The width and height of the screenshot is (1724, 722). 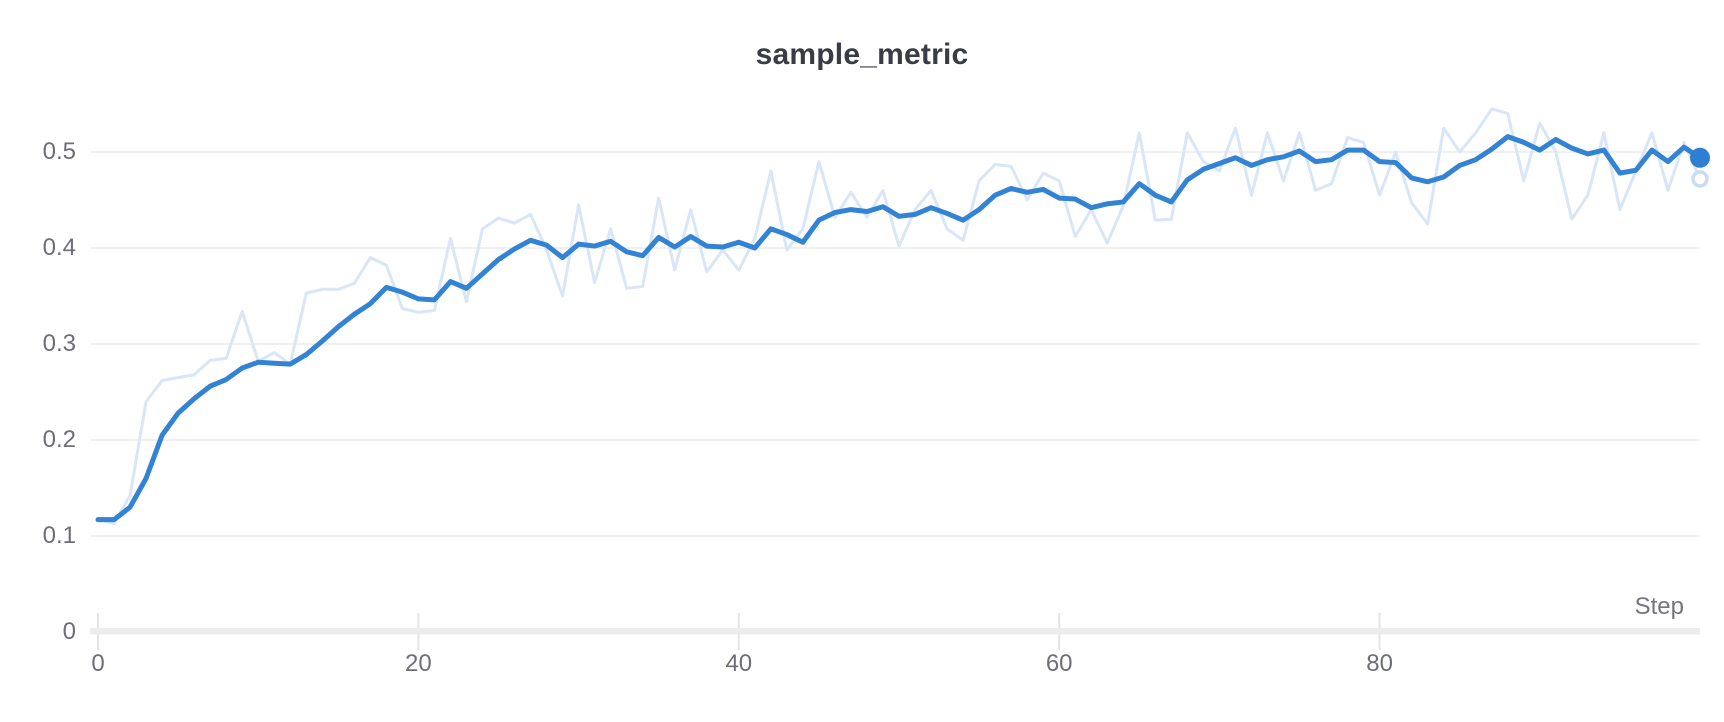 I want to click on y-tick-label: 0.2, so click(x=59, y=439).